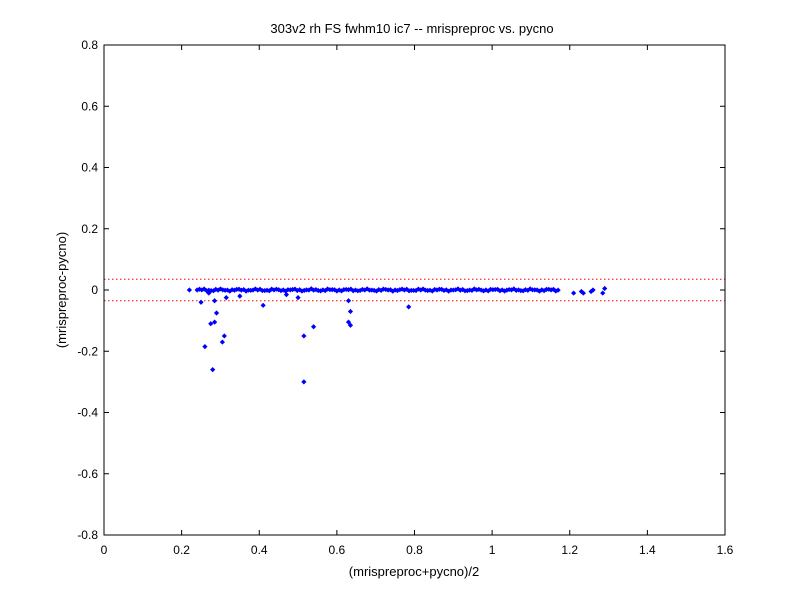 The width and height of the screenshot is (800, 600). Describe the element at coordinates (94, 290) in the screenshot. I see `y-tick-label: 0` at that location.